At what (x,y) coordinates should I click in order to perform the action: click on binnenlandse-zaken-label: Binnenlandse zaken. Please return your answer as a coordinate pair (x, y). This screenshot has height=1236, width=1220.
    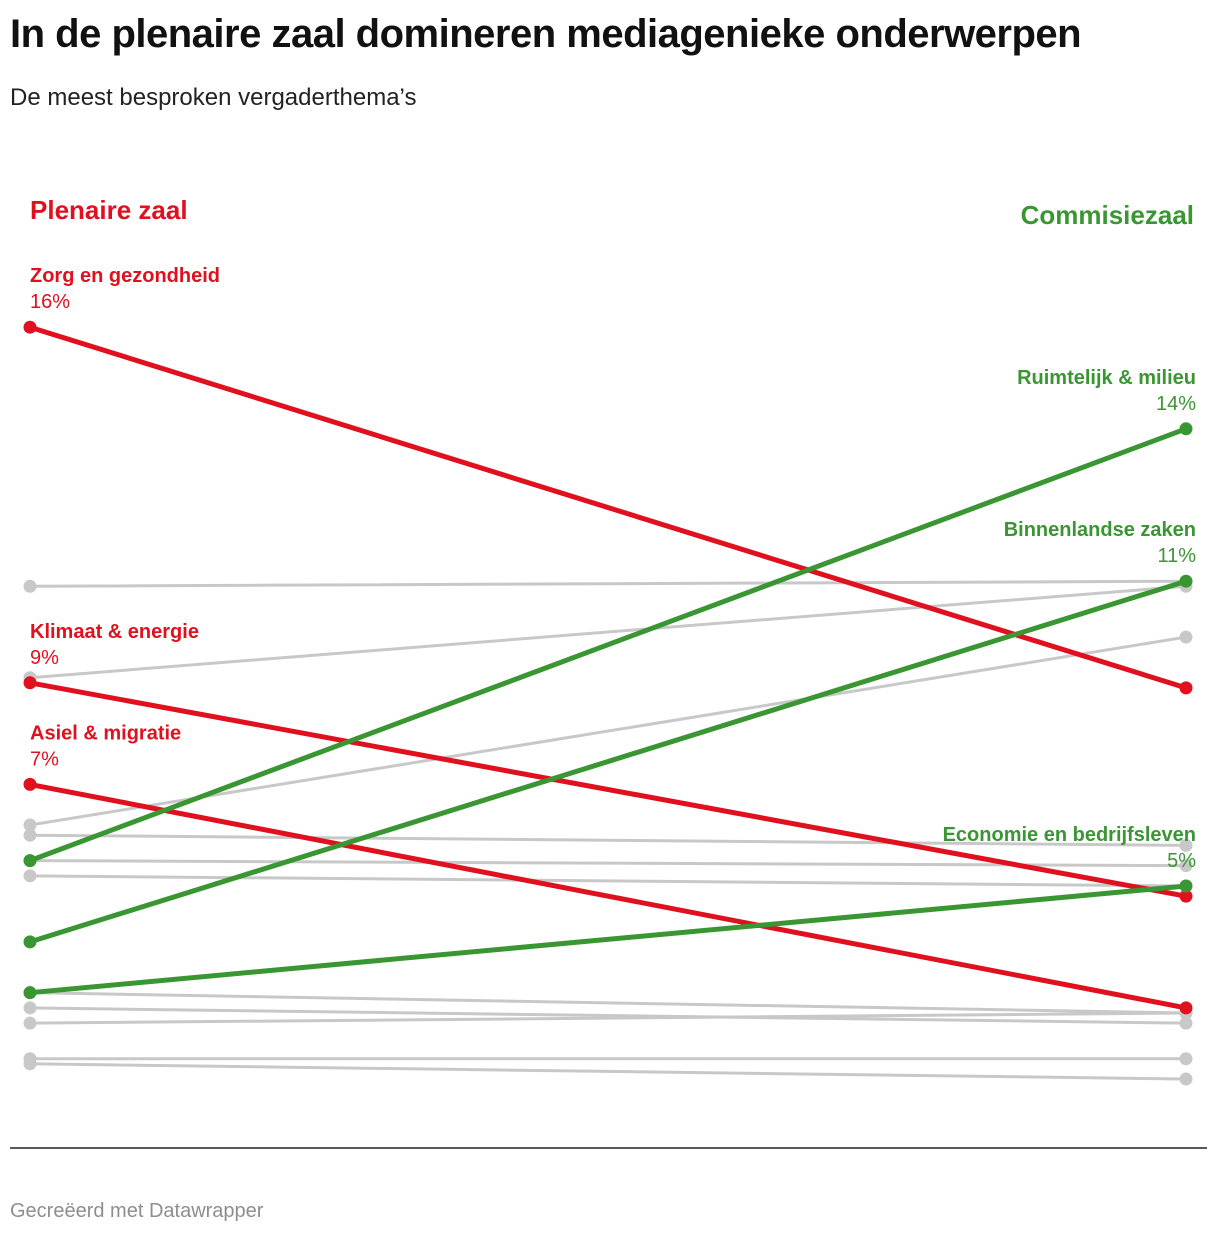
    Looking at the image, I should click on (1100, 530).